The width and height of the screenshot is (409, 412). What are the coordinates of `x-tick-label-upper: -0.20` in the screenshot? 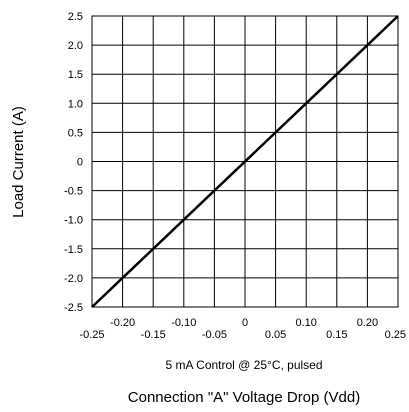 It's located at (122, 323).